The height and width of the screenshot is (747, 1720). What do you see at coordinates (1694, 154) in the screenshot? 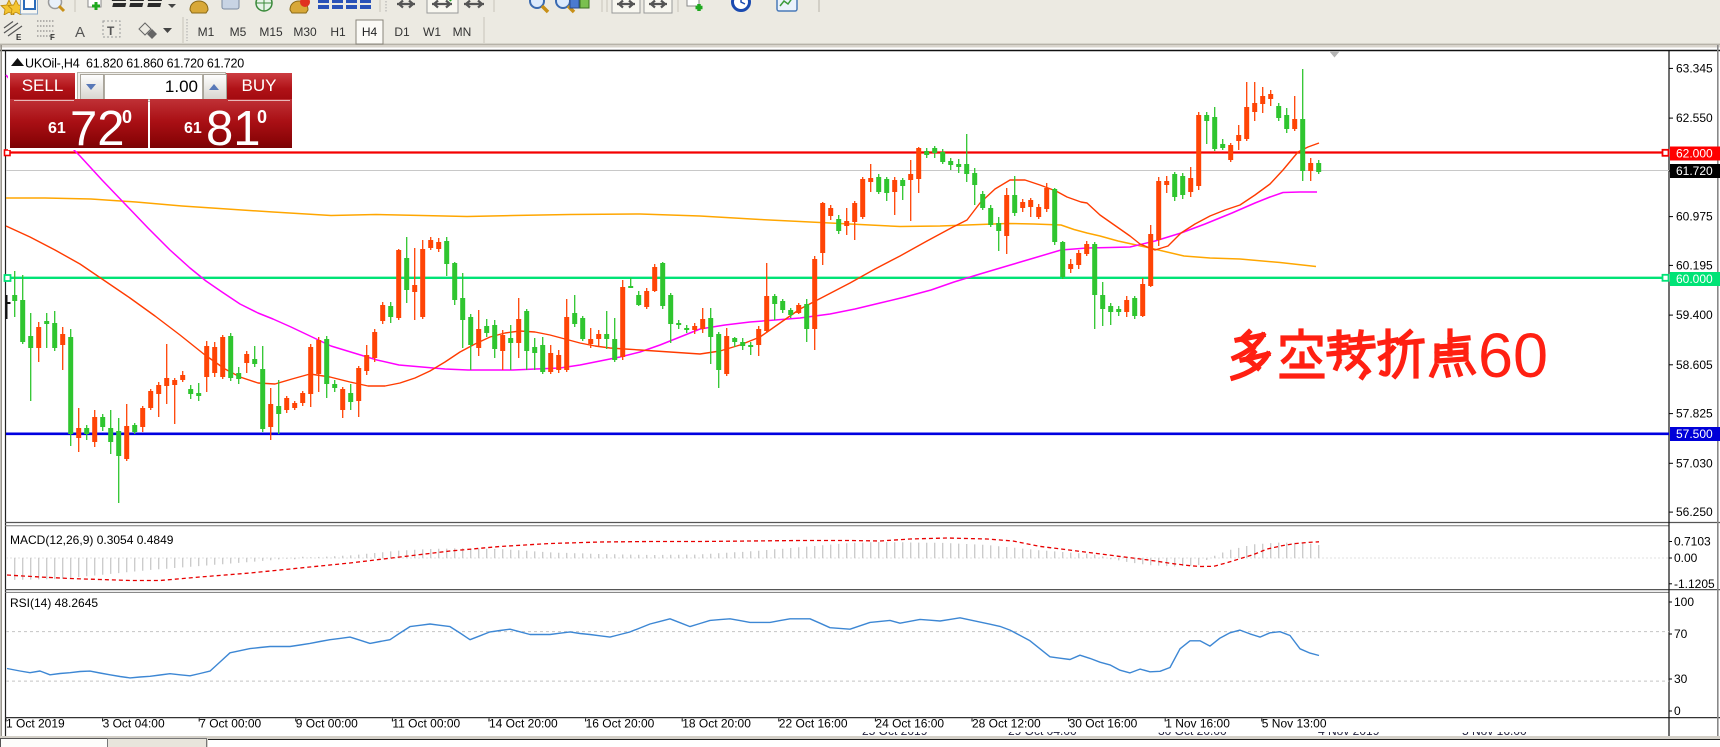
I see `svg-text: 62.000` at bounding box center [1694, 154].